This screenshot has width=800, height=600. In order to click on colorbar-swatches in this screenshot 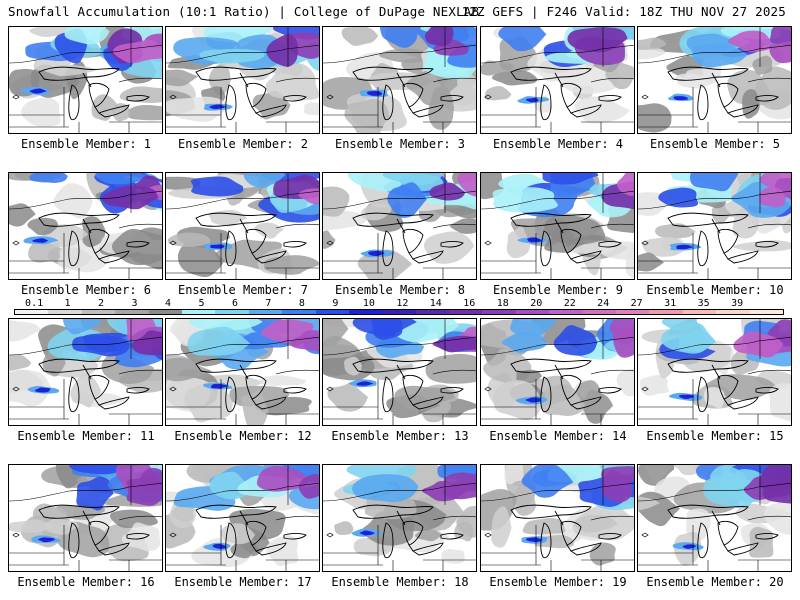, I will do `click(399, 312)`.